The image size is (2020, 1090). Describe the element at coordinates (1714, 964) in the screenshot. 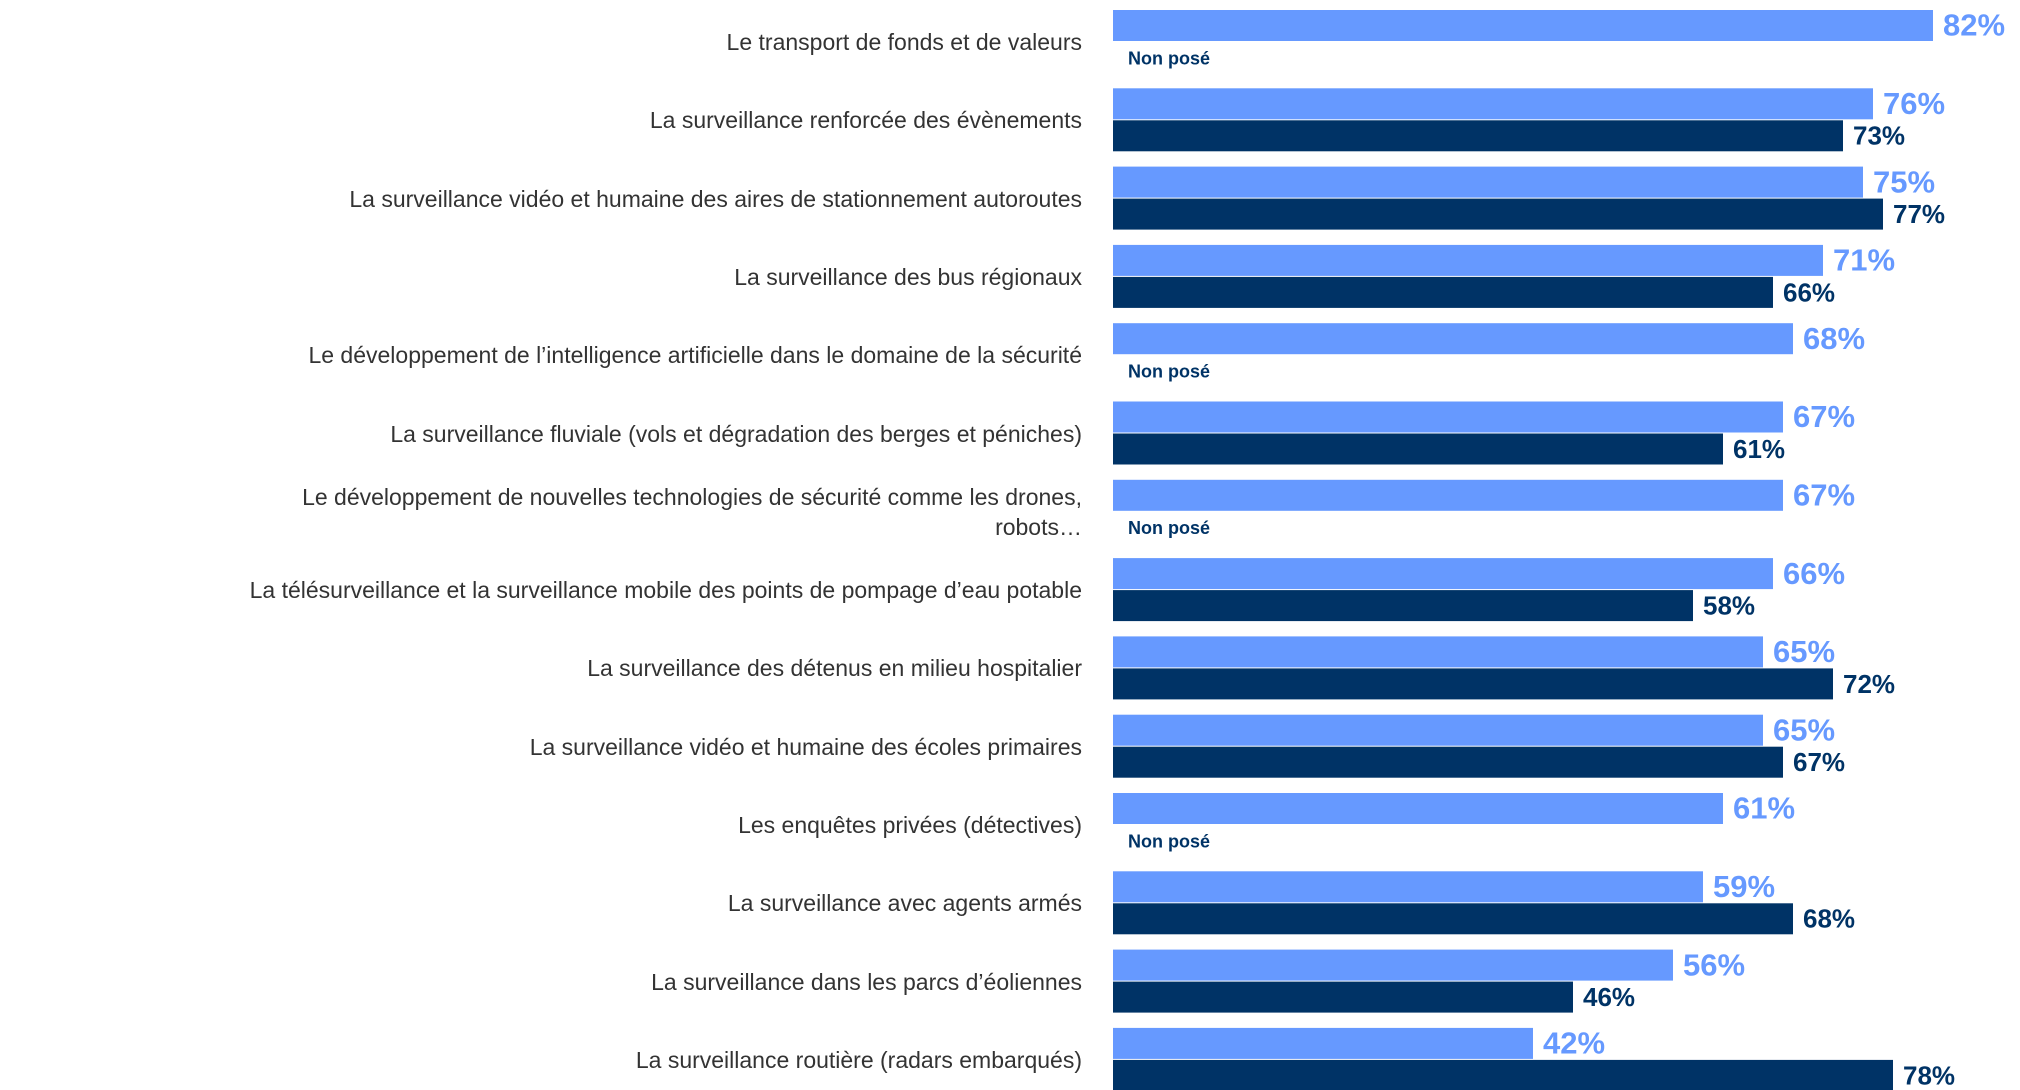

I see `value-label: 56%` at that location.